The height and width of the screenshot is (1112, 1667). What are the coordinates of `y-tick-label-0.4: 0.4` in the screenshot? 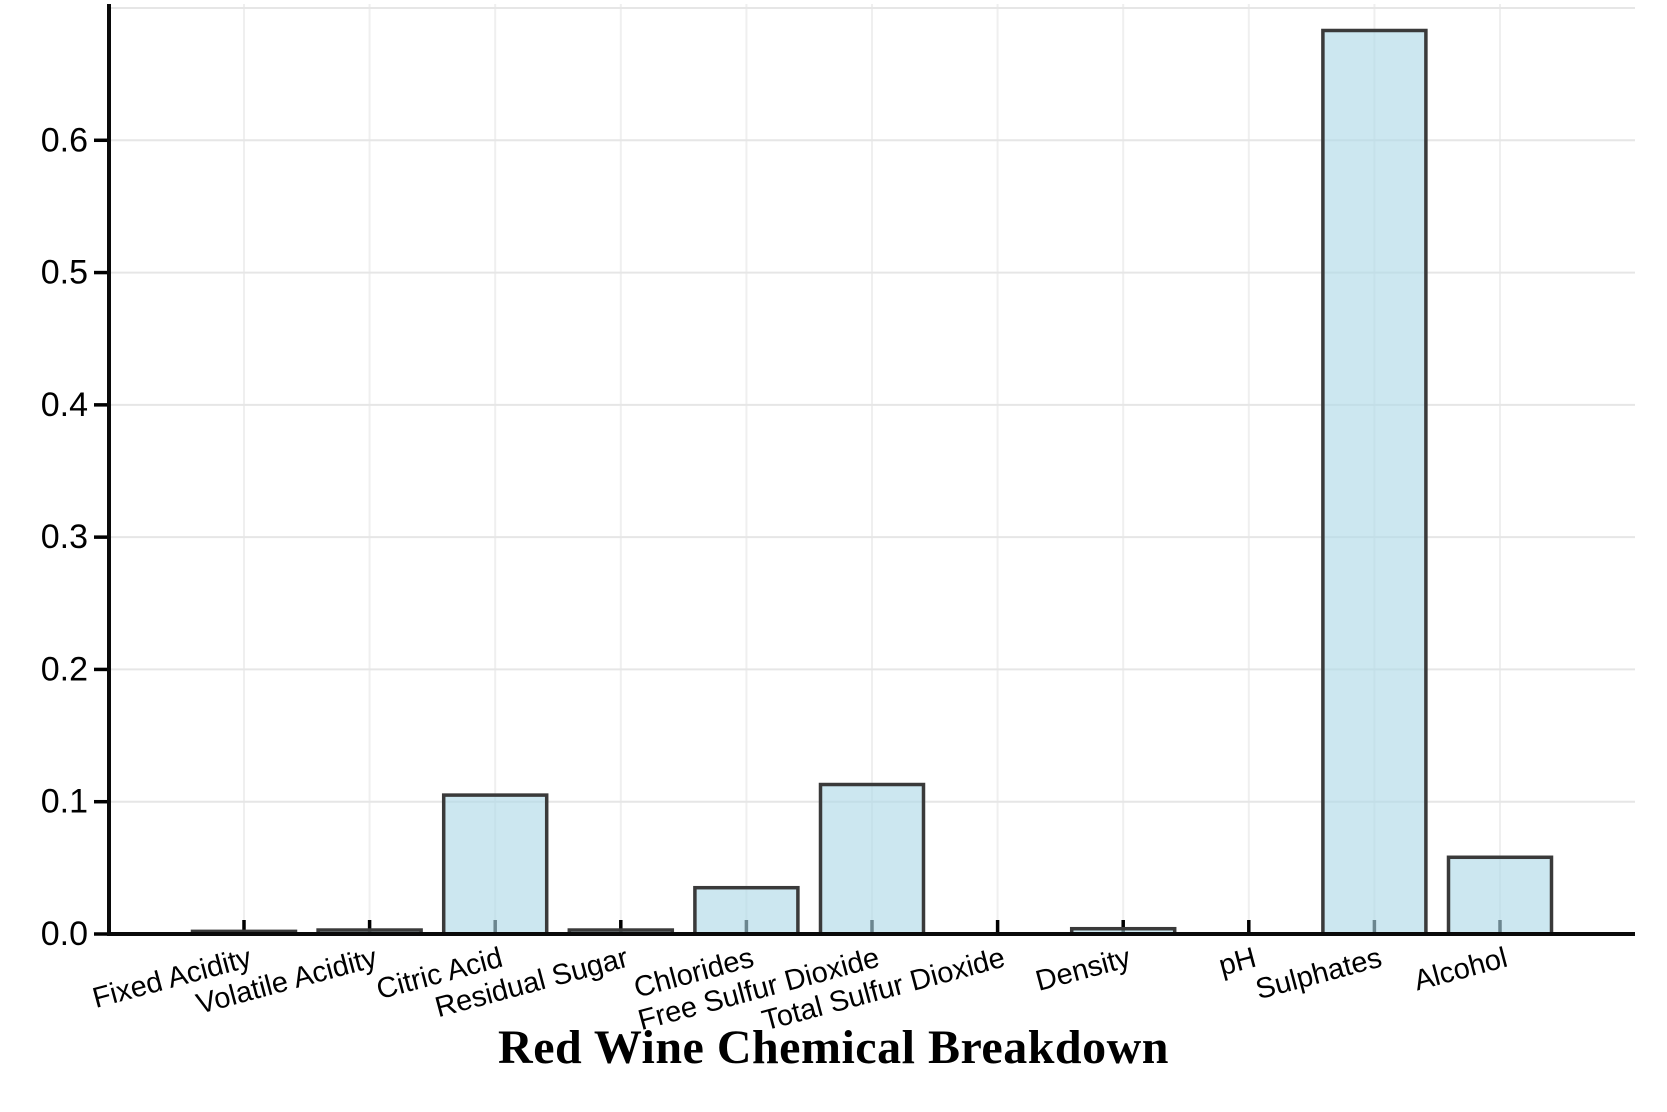 It's located at (64, 405).